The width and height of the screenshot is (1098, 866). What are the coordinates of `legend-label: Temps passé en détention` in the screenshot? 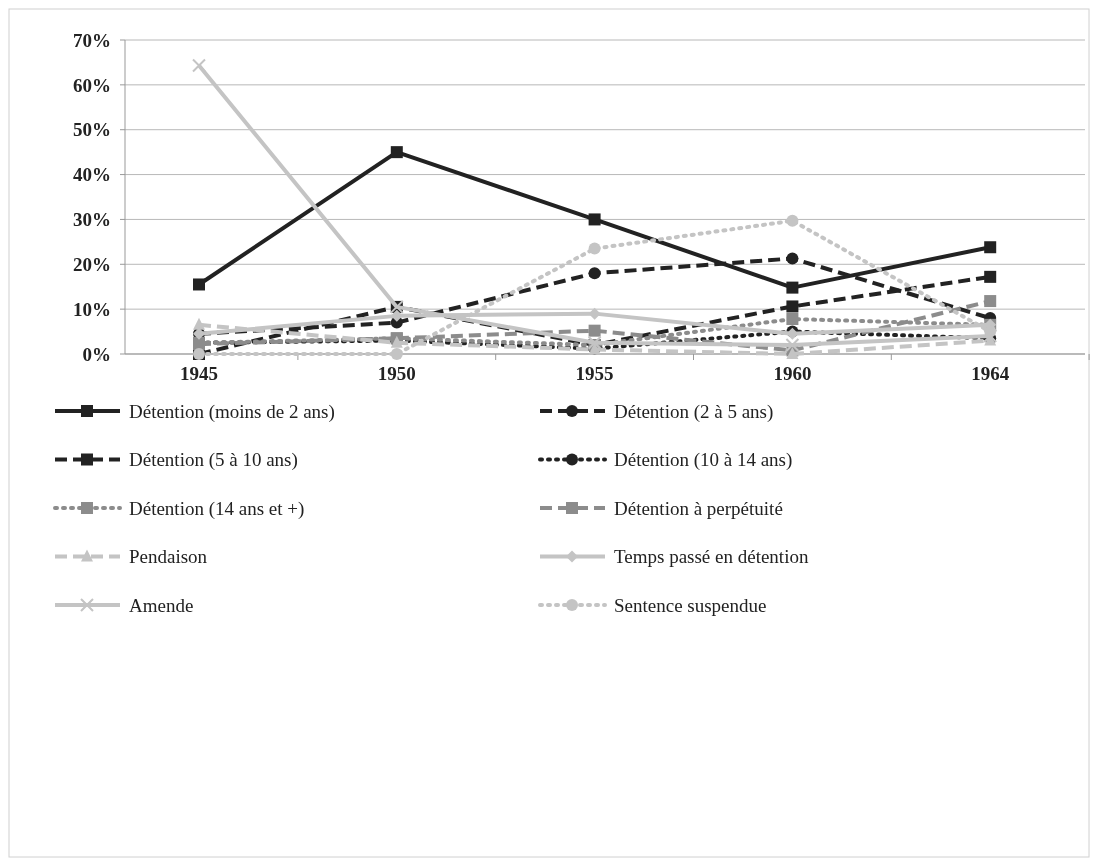 It's located at (711, 557).